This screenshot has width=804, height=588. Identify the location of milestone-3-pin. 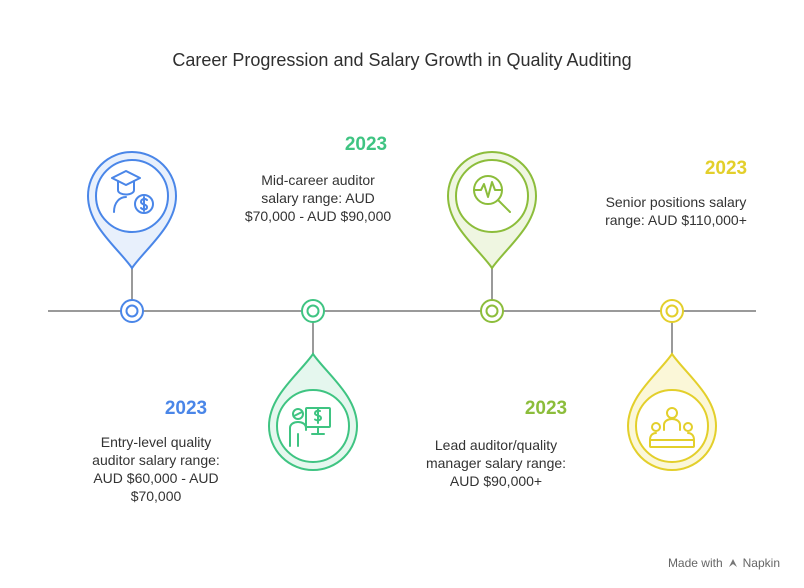
(492, 225).